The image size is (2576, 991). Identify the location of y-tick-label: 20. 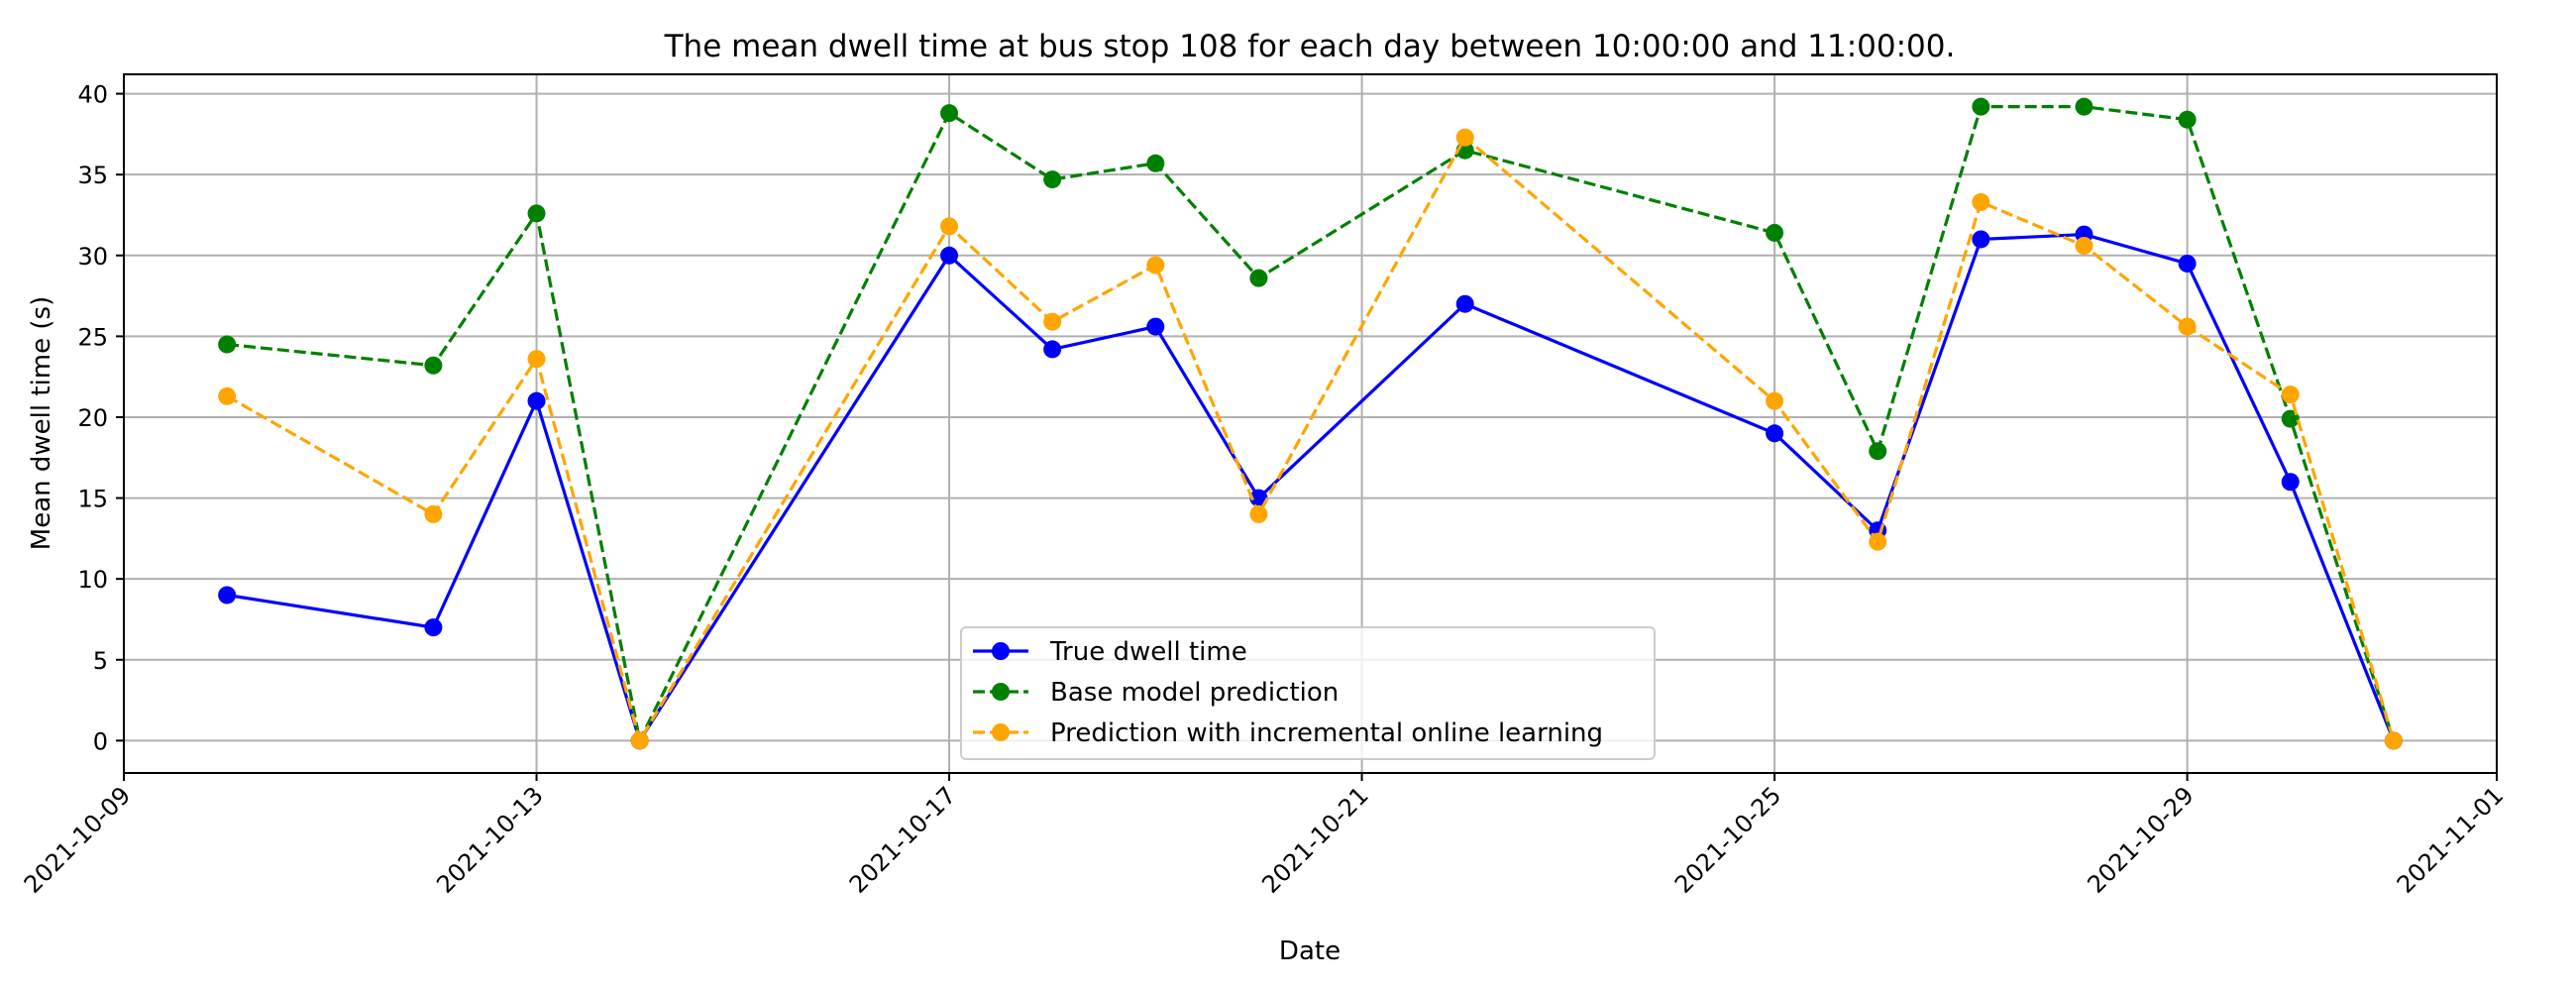
(92, 418).